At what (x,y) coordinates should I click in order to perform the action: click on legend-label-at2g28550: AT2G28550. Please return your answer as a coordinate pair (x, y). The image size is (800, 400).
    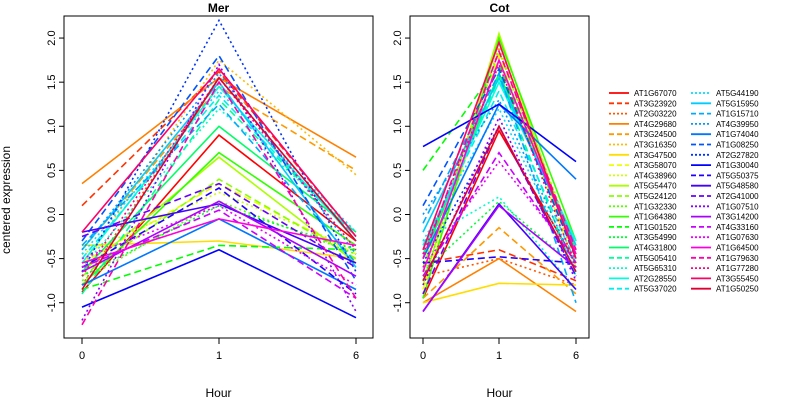
    Looking at the image, I should click on (655, 278).